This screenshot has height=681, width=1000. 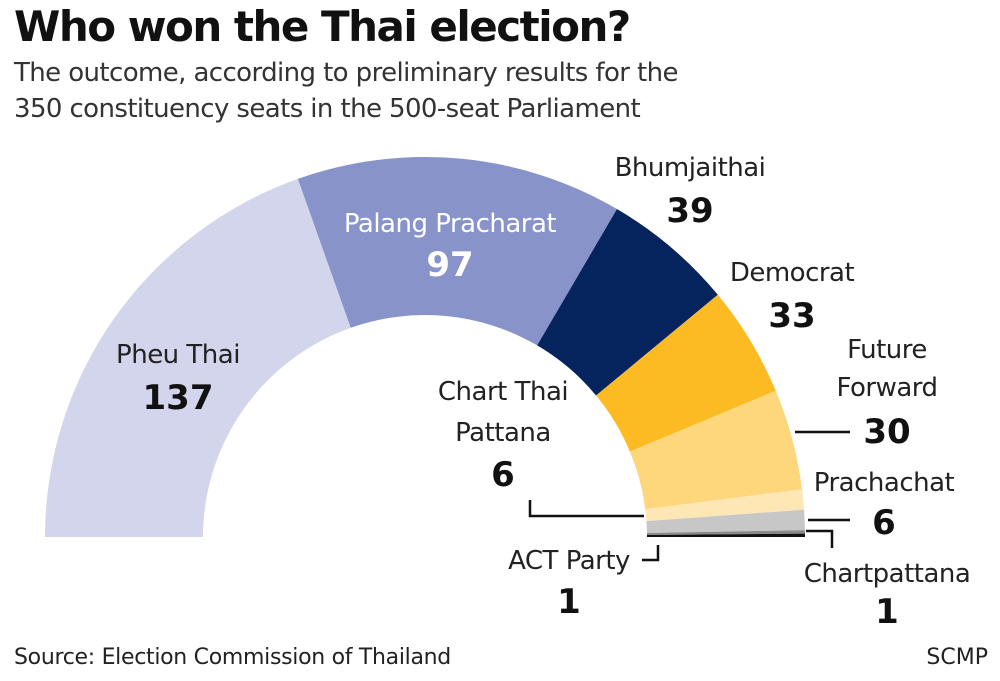 I want to click on slice-act-party, so click(x=725, y=535).